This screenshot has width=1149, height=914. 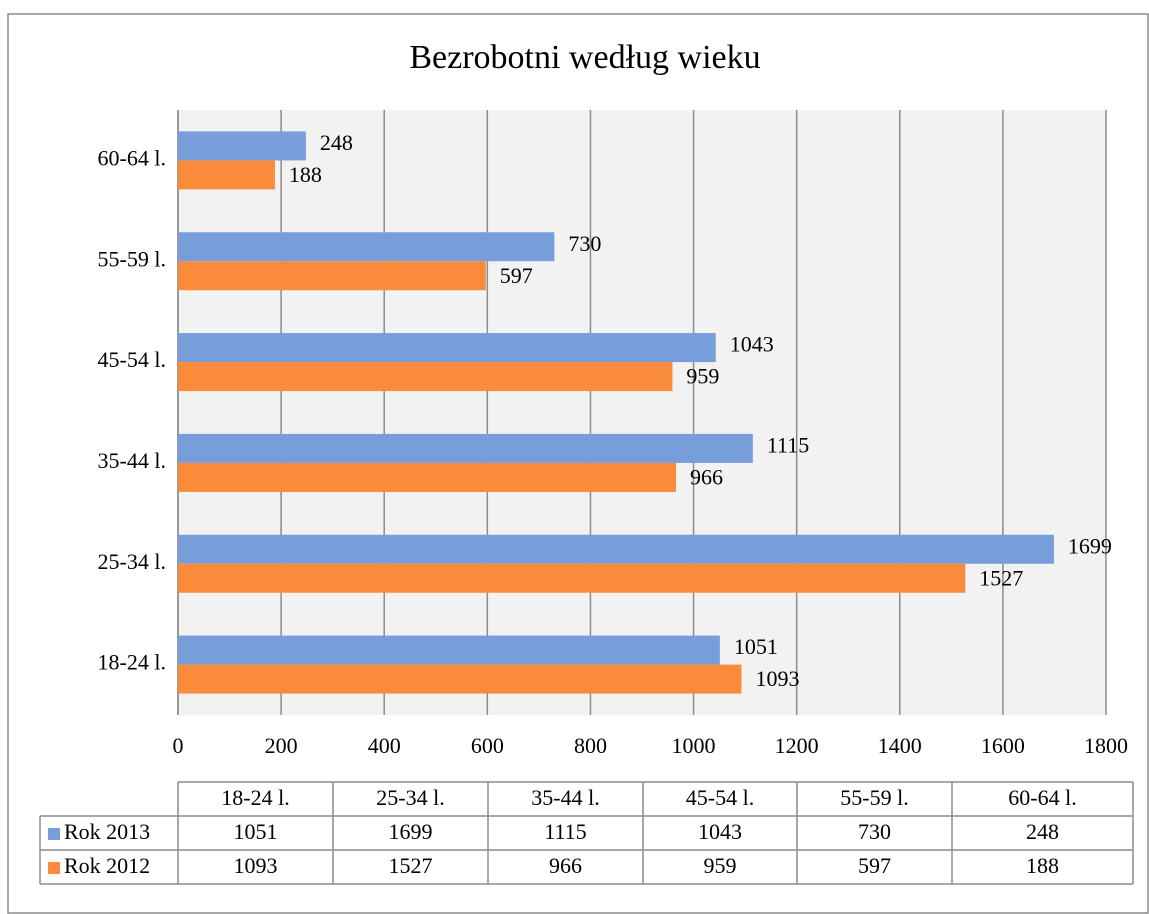 I want to click on x-tick-label: 400, so click(x=384, y=745).